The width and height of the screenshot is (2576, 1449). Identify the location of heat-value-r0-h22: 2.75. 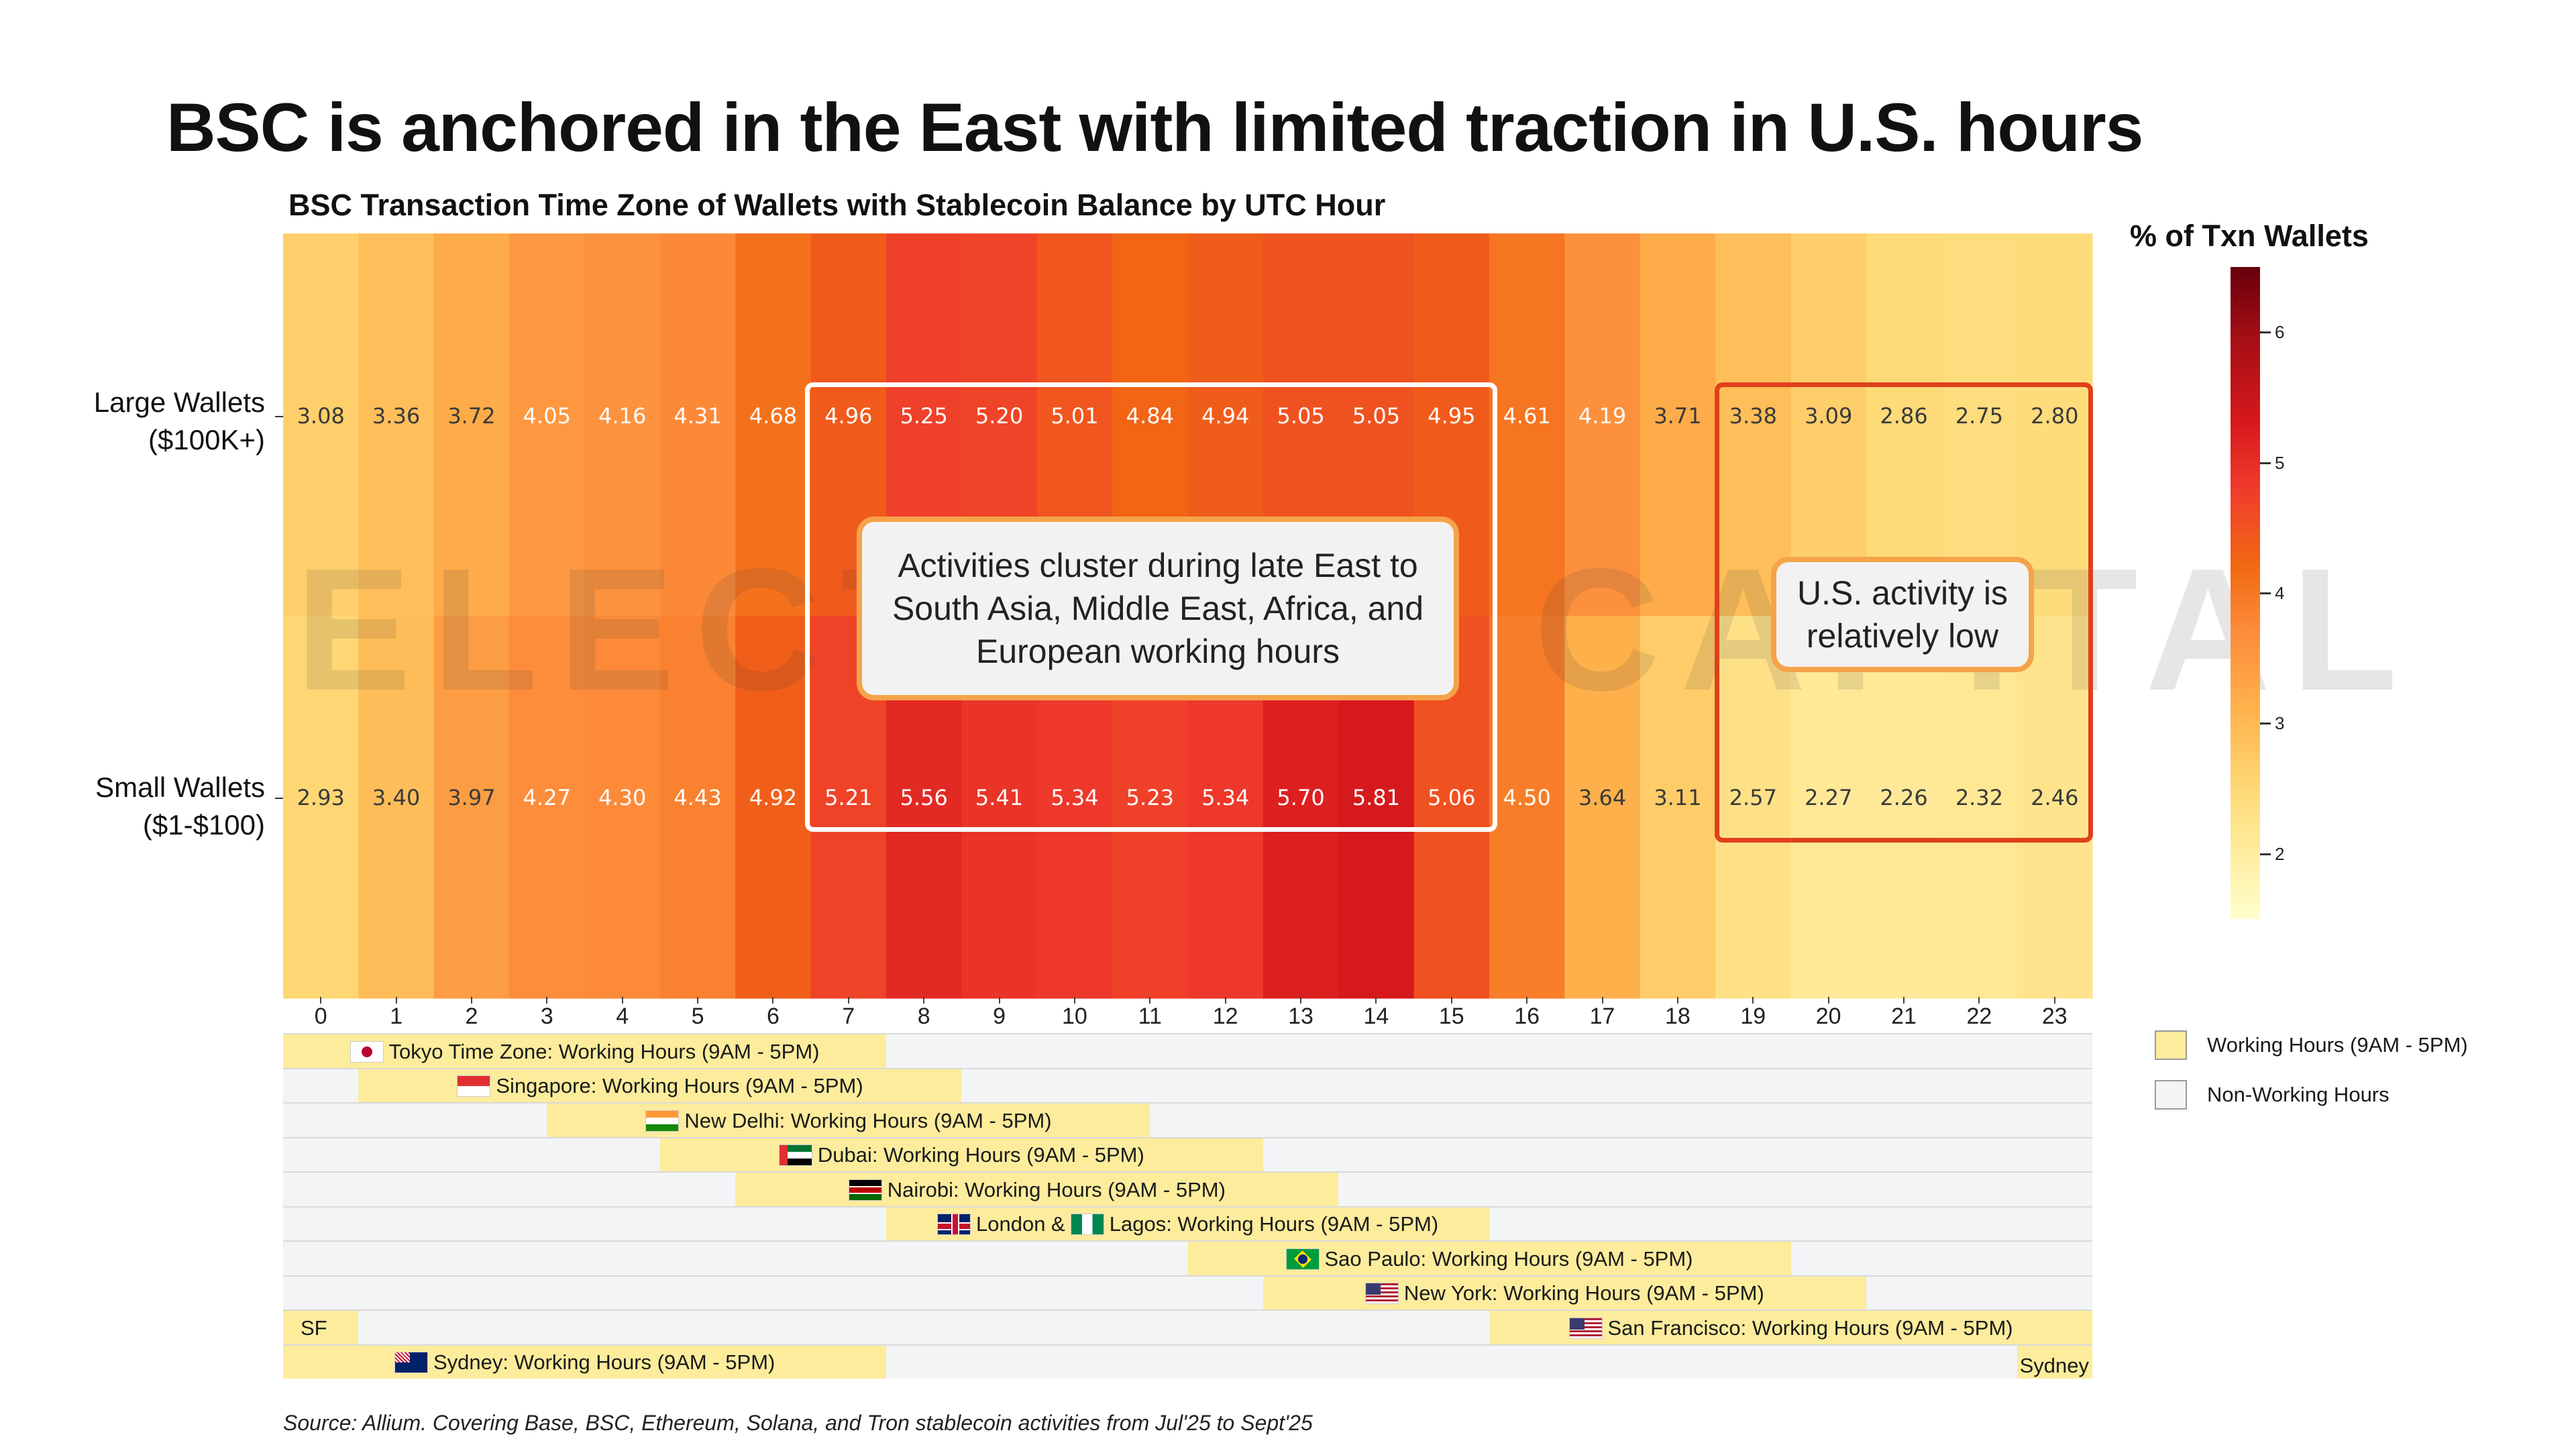
(1979, 416).